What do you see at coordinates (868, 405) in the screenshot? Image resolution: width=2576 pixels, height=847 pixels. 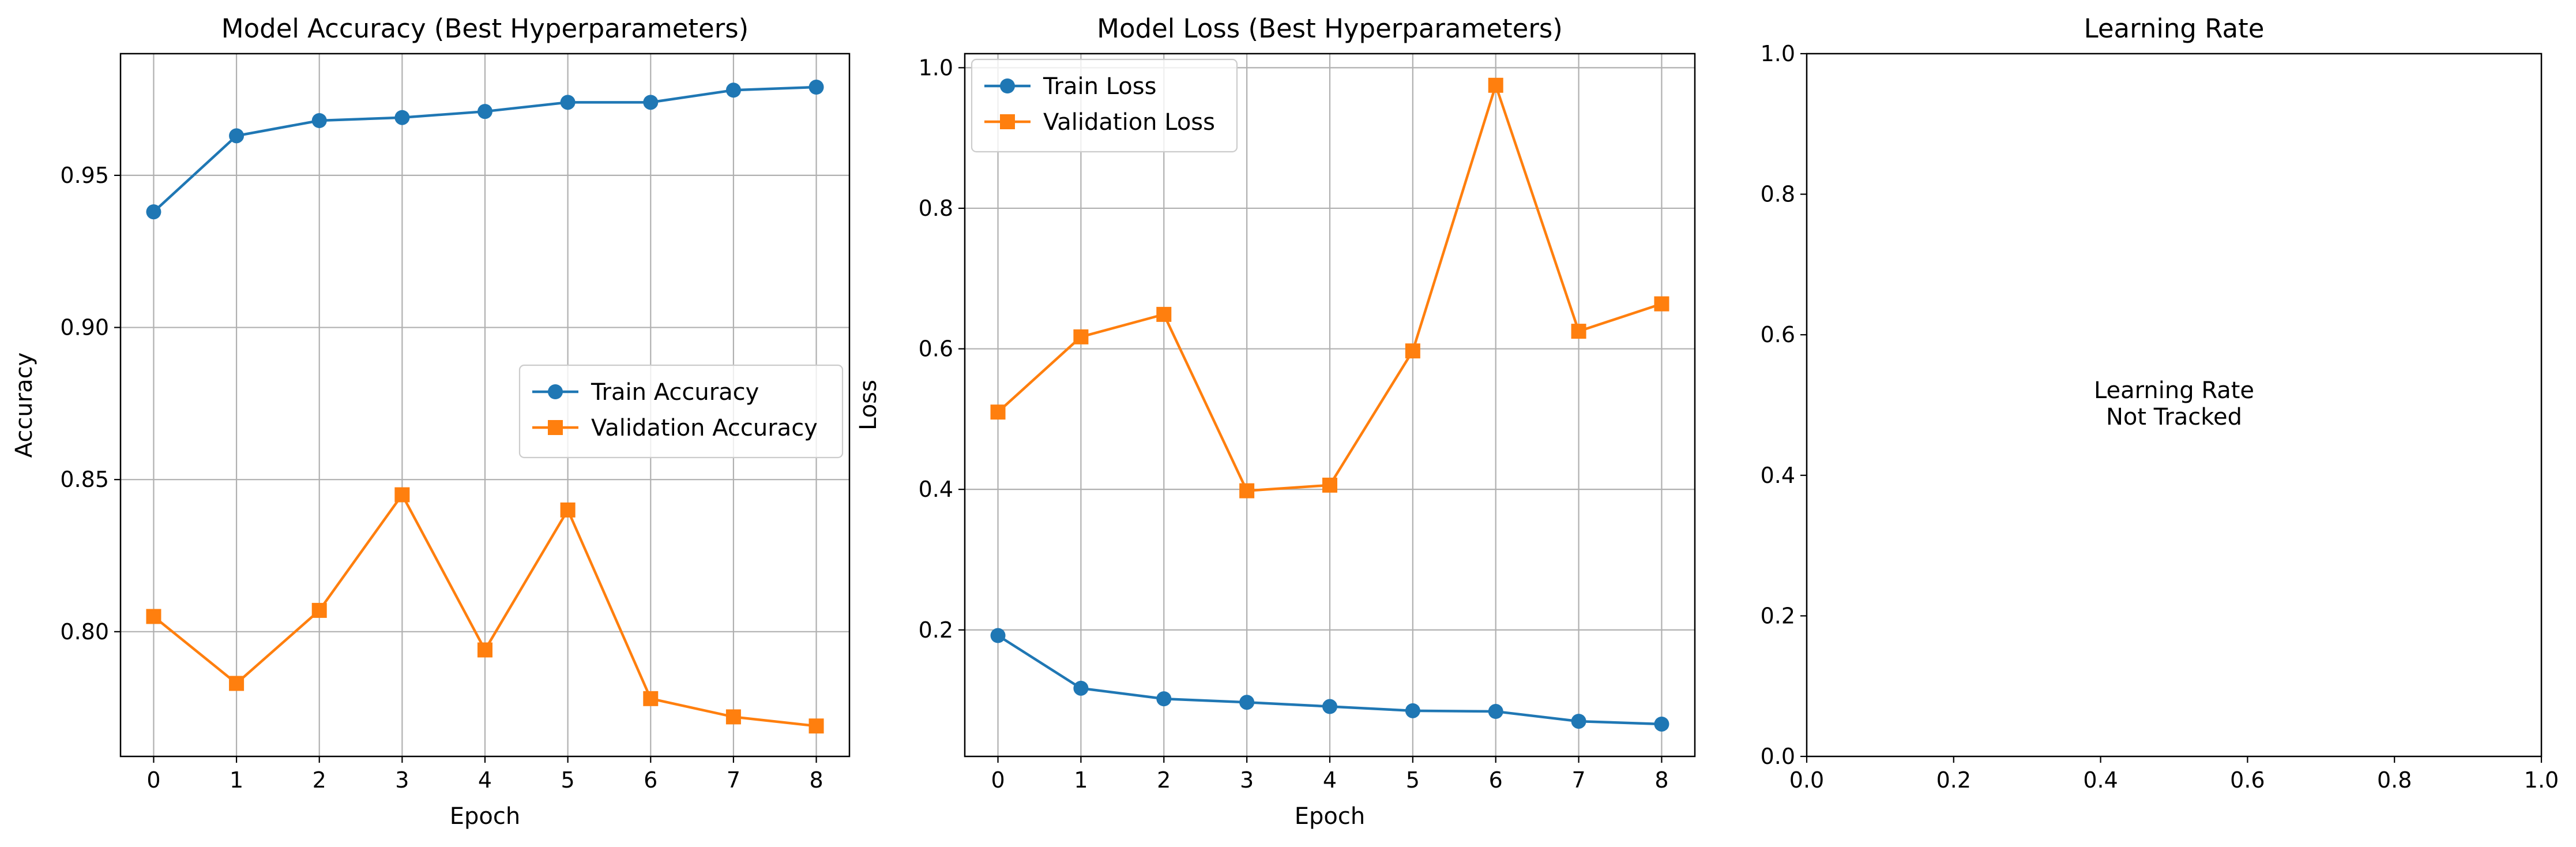 I see `loss-y-axis-label: Loss` at bounding box center [868, 405].